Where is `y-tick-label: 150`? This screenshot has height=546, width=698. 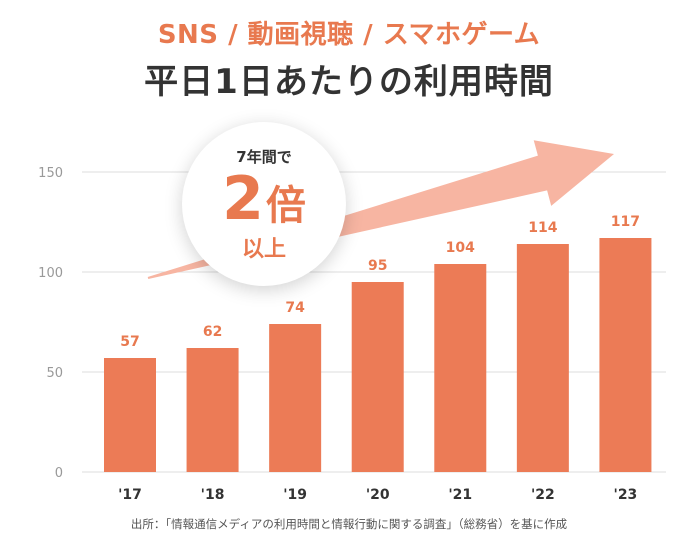 y-tick-label: 150 is located at coordinates (50, 173).